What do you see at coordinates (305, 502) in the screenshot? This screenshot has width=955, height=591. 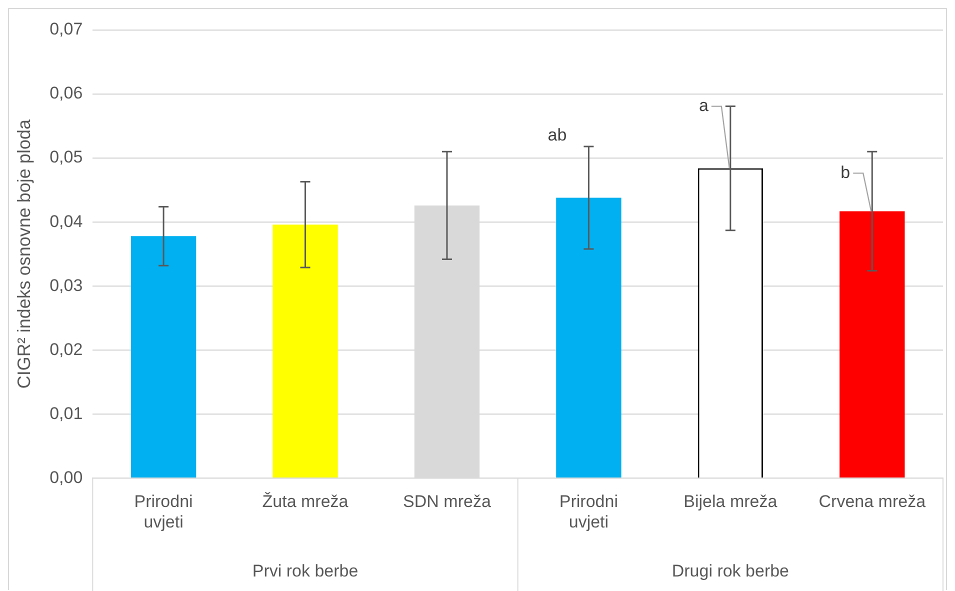 I see `x-tick-label: Žuta mreža` at bounding box center [305, 502].